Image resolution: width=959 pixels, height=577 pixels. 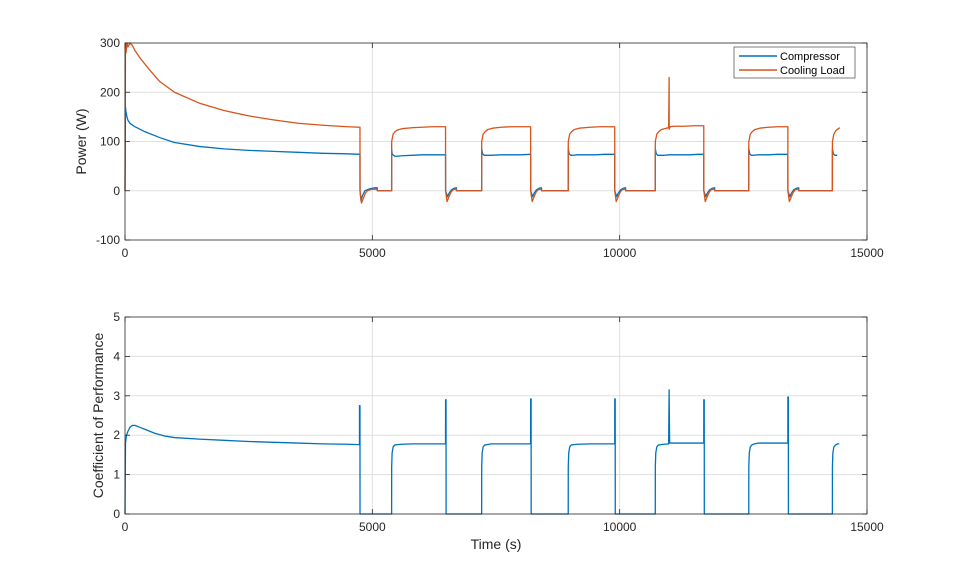 I want to click on legend: Compressor Cooling Load, so click(x=794, y=62).